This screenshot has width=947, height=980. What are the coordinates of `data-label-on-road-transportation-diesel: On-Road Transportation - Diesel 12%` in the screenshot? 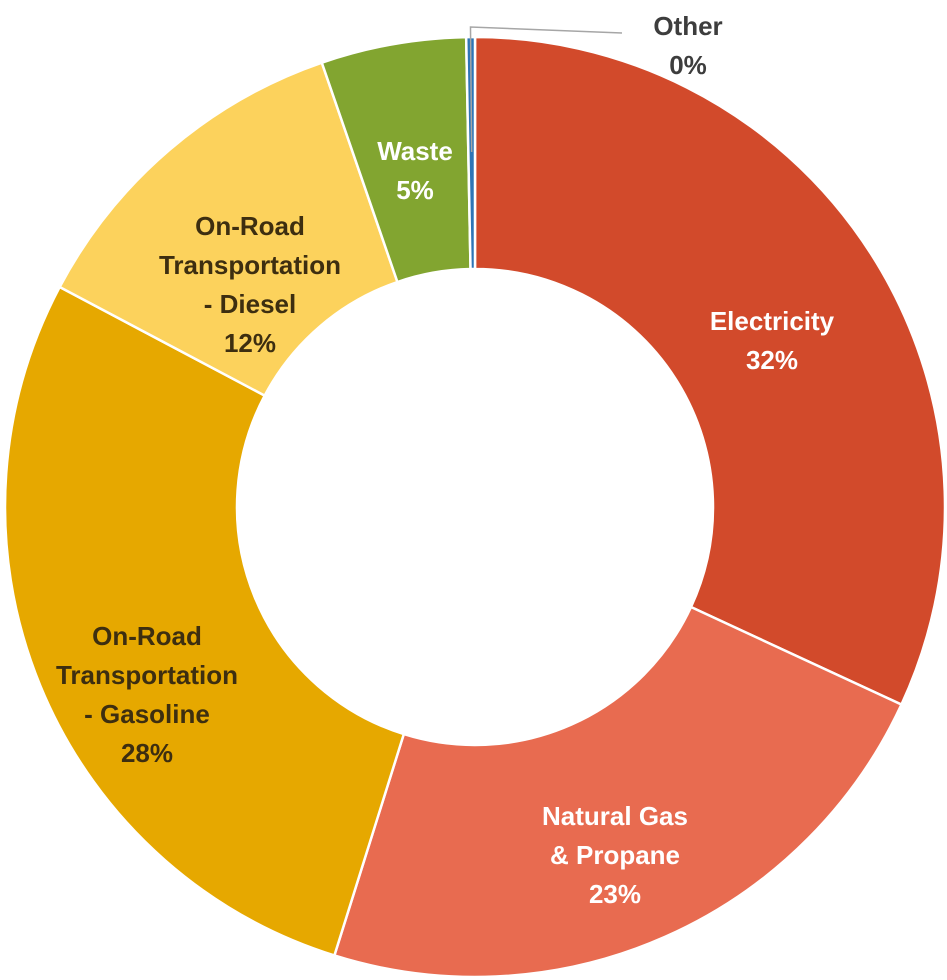 It's located at (250, 284).